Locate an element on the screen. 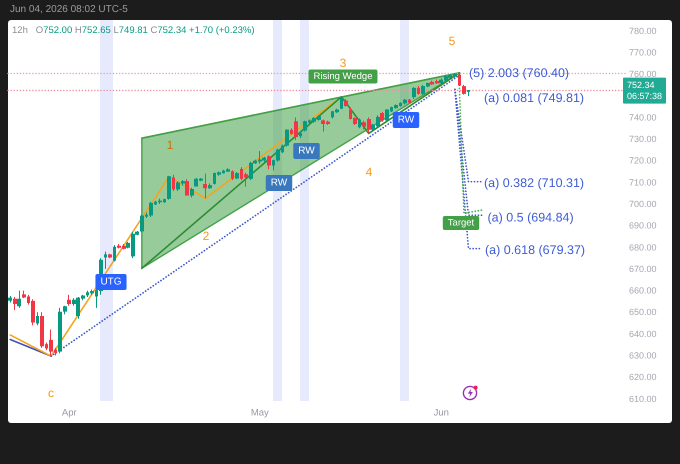 Image resolution: width=680 pixels, height=464 pixels. text: O752.00 H752.65 L749.81 C752.34 +1.70 (+0.23%) is located at coordinates (145, 30).